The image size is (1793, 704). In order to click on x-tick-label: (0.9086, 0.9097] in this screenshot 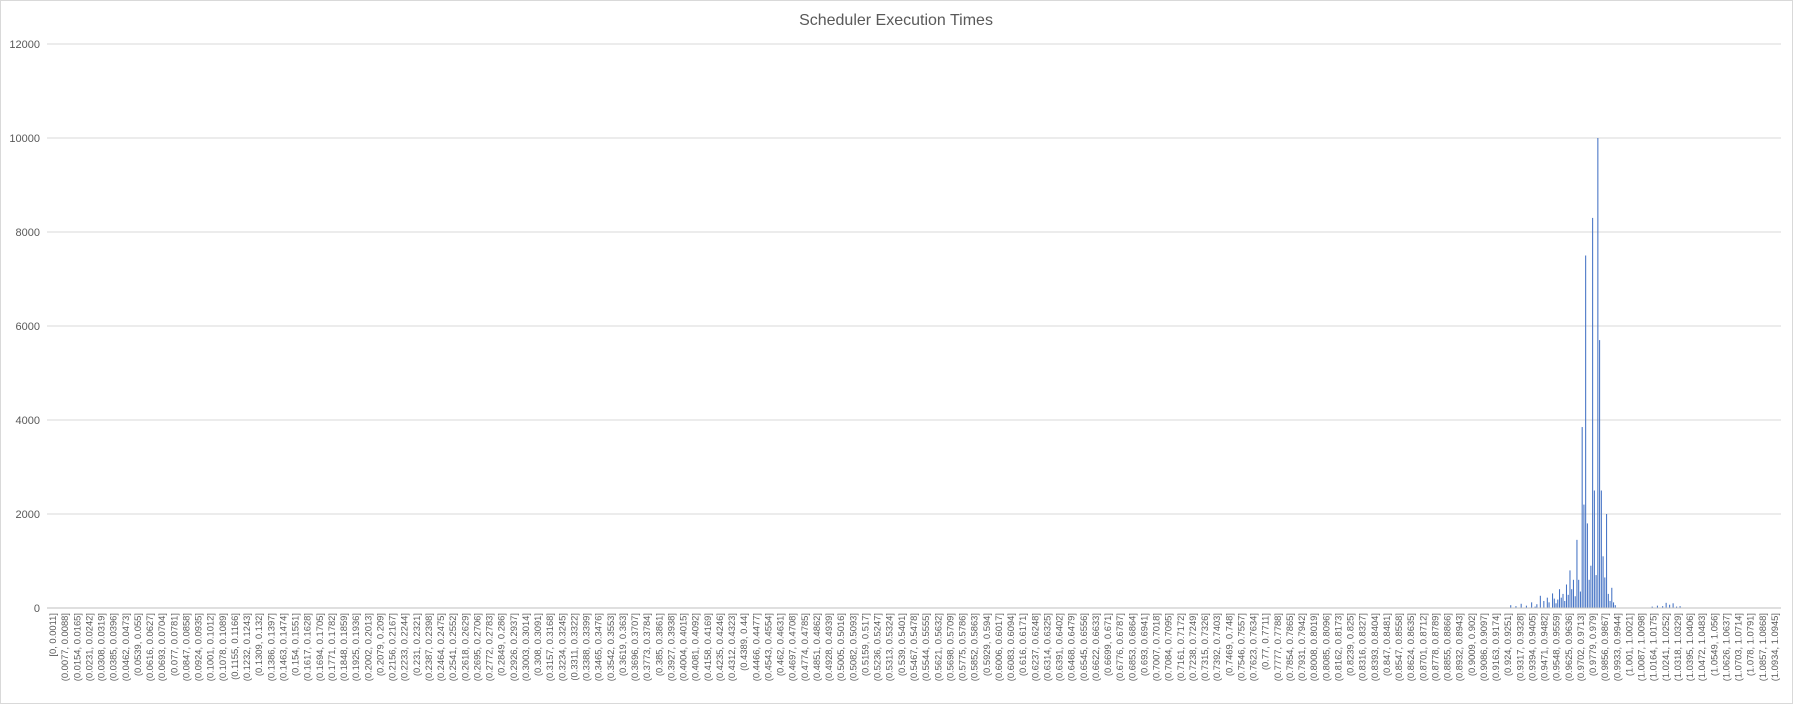, I will do `click(1483, 647)`.